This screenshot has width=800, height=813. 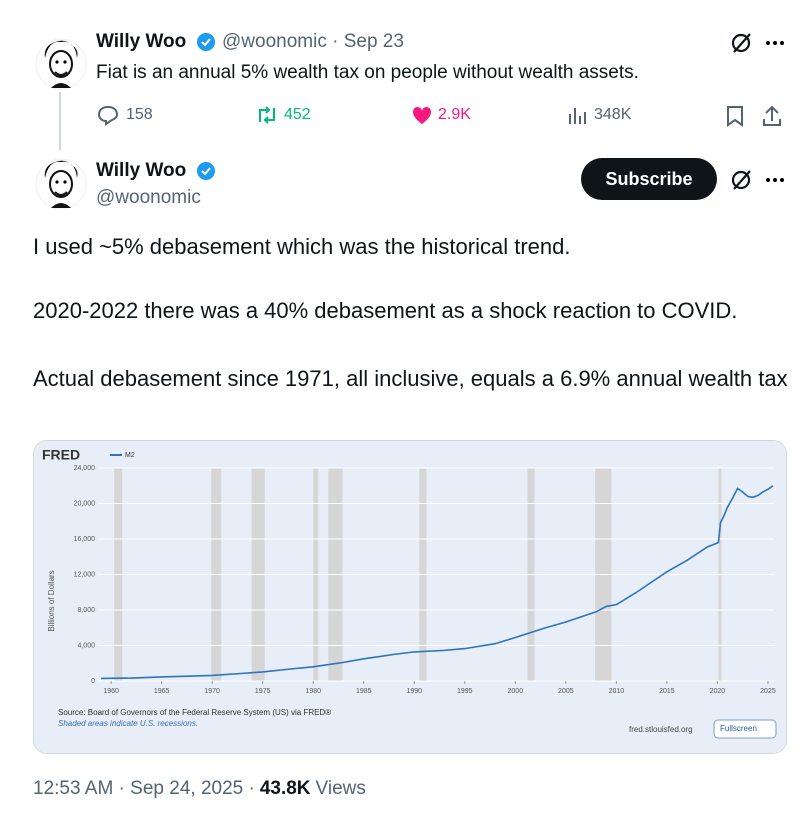 What do you see at coordinates (578, 115) in the screenshot?
I see `views-icon` at bounding box center [578, 115].